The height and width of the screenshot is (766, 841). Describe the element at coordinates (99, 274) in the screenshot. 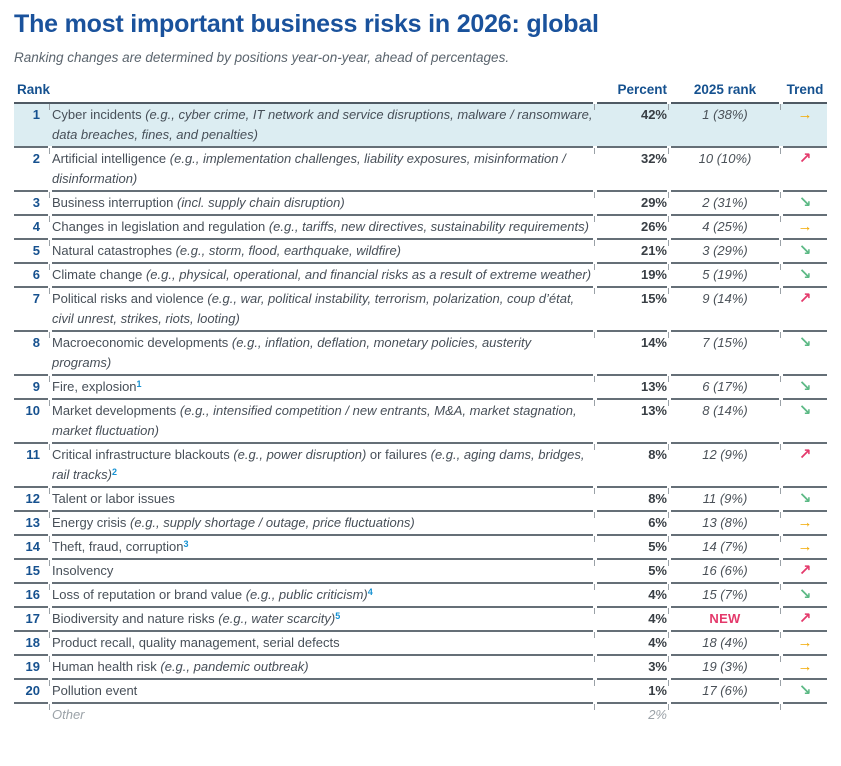

I see `risk-name-text: Climate change` at that location.